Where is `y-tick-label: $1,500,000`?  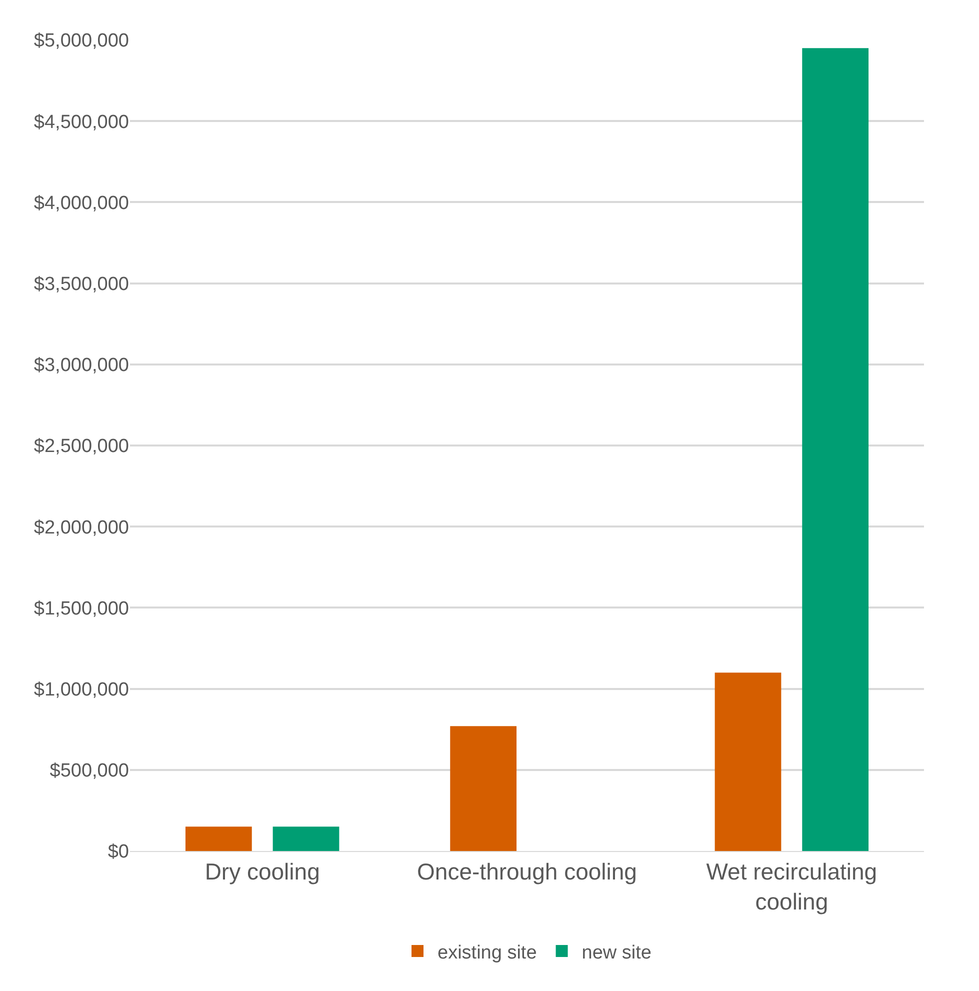
y-tick-label: $1,500,000 is located at coordinates (81, 609).